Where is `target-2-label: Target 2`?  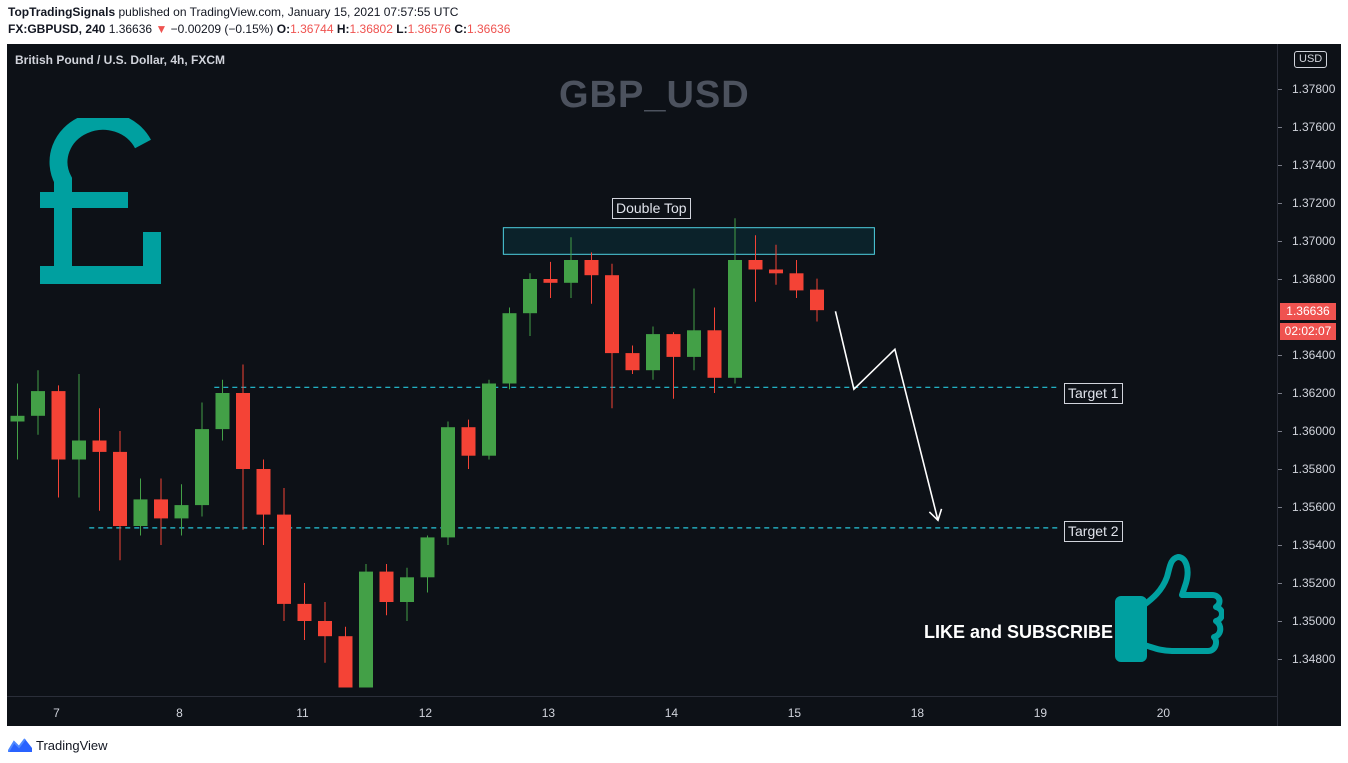
target-2-label: Target 2 is located at coordinates (1093, 531).